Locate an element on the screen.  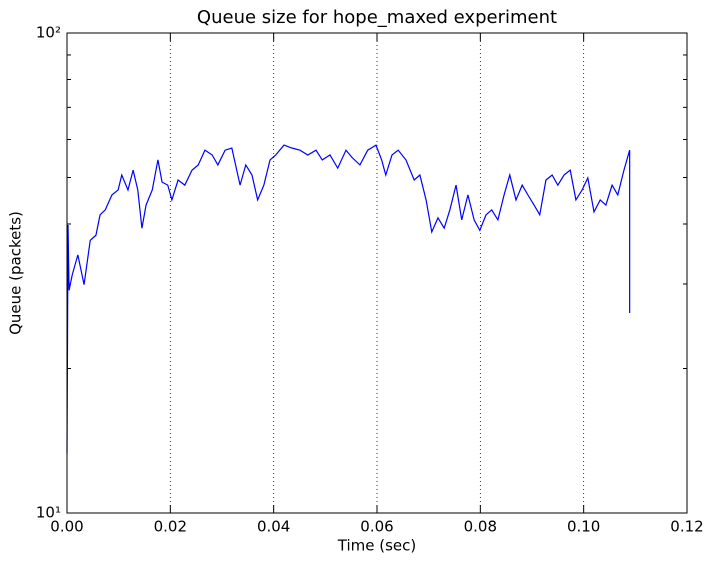
y-axis-label: Queue (packets) is located at coordinates (16, 273).